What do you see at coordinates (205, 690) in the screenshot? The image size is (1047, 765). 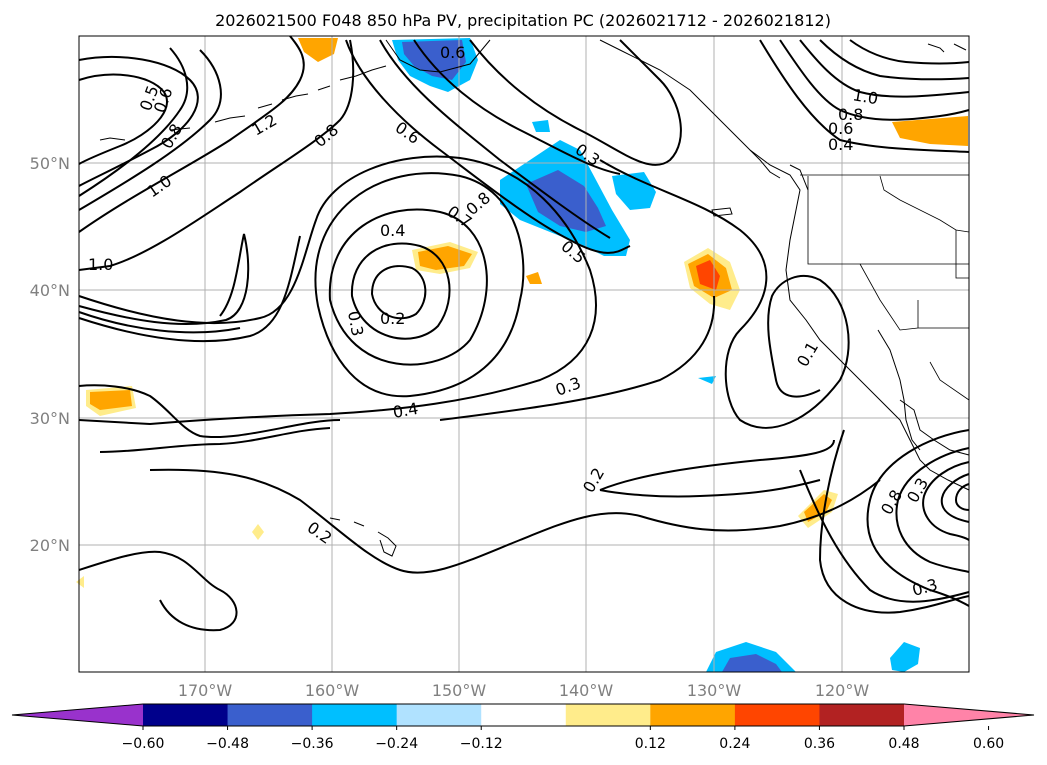 I see `lon-label: 170°W` at bounding box center [205, 690].